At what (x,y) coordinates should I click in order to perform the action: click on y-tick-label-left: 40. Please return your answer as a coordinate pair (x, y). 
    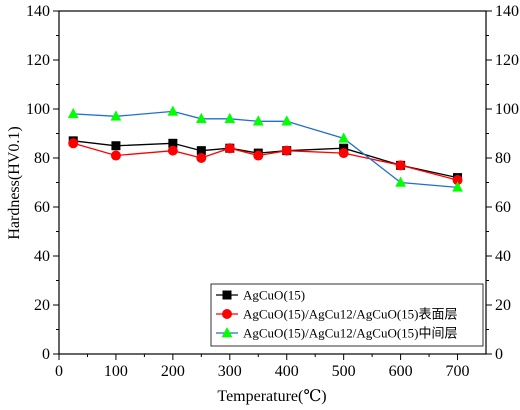
    Looking at the image, I should click on (42, 256).